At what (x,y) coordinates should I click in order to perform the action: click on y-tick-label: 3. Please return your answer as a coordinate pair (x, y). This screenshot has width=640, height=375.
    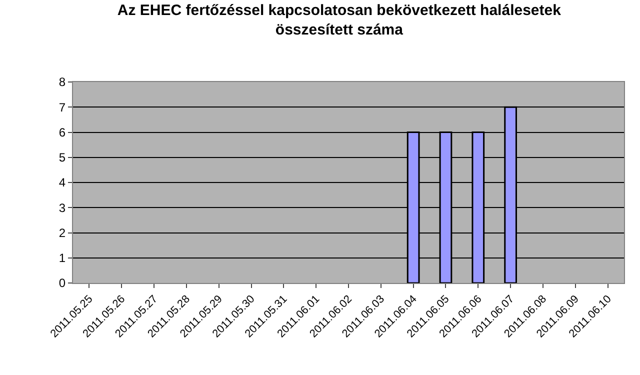
    Looking at the image, I should click on (62, 207).